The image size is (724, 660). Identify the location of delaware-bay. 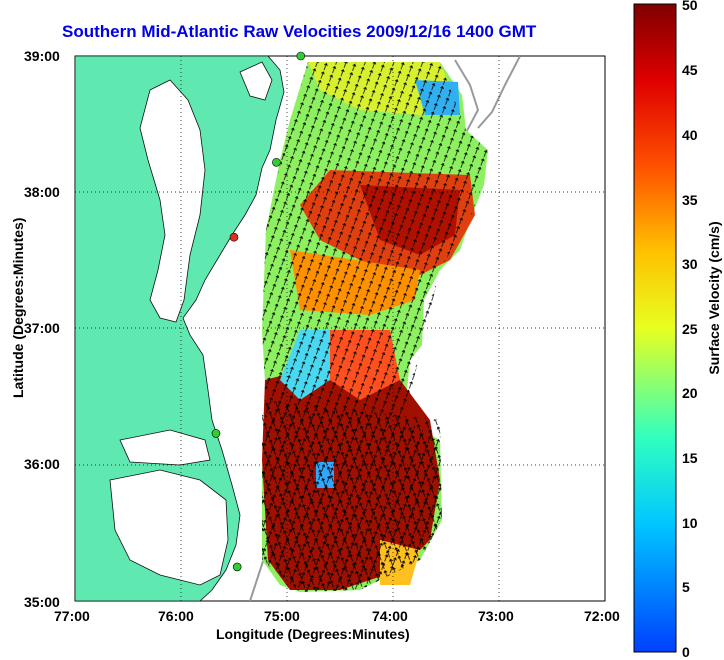
(256, 81).